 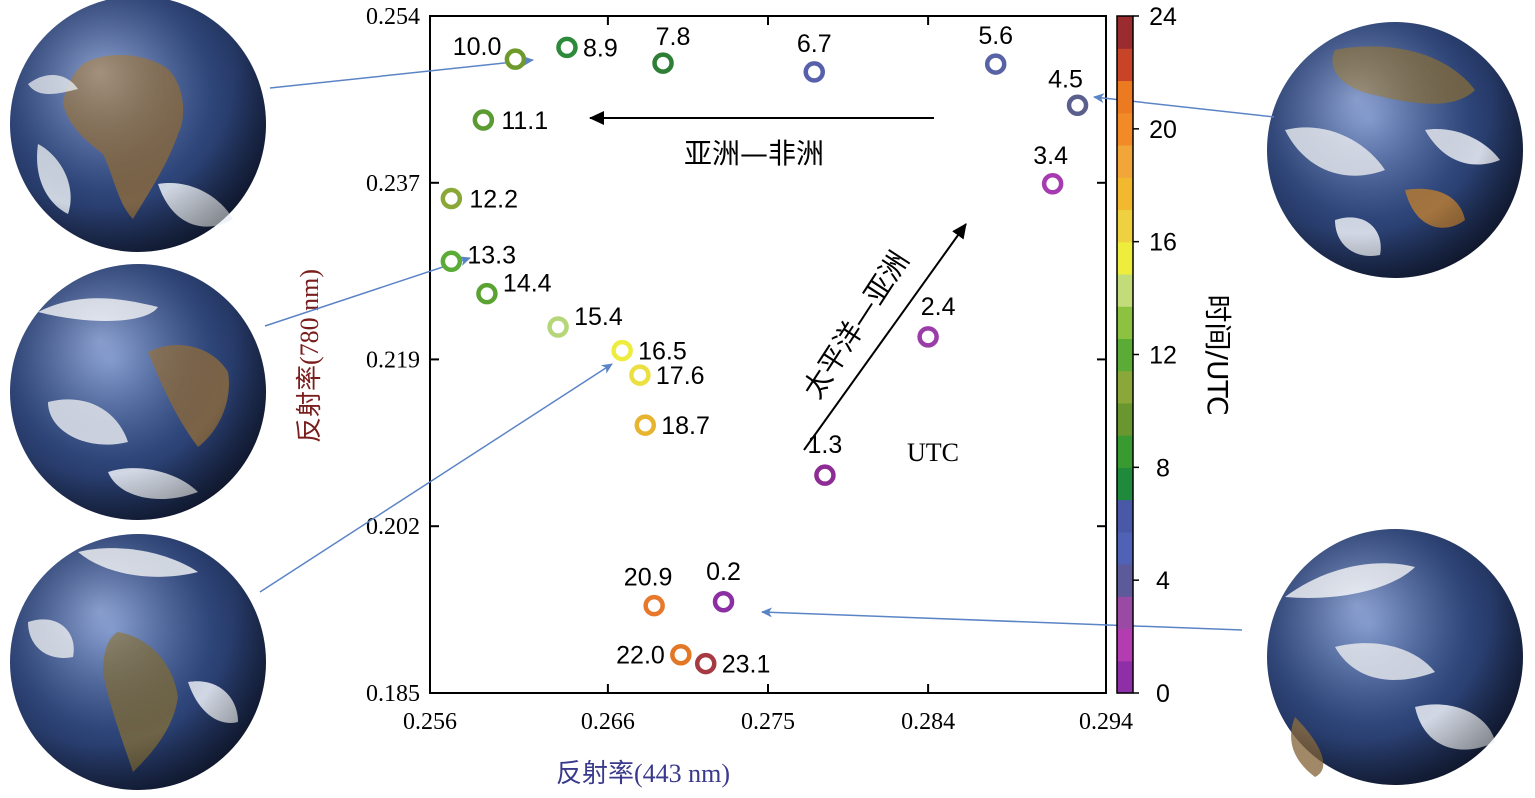 What do you see at coordinates (1217, 355) in the screenshot?
I see `colorbar-label: 时间/UTC` at bounding box center [1217, 355].